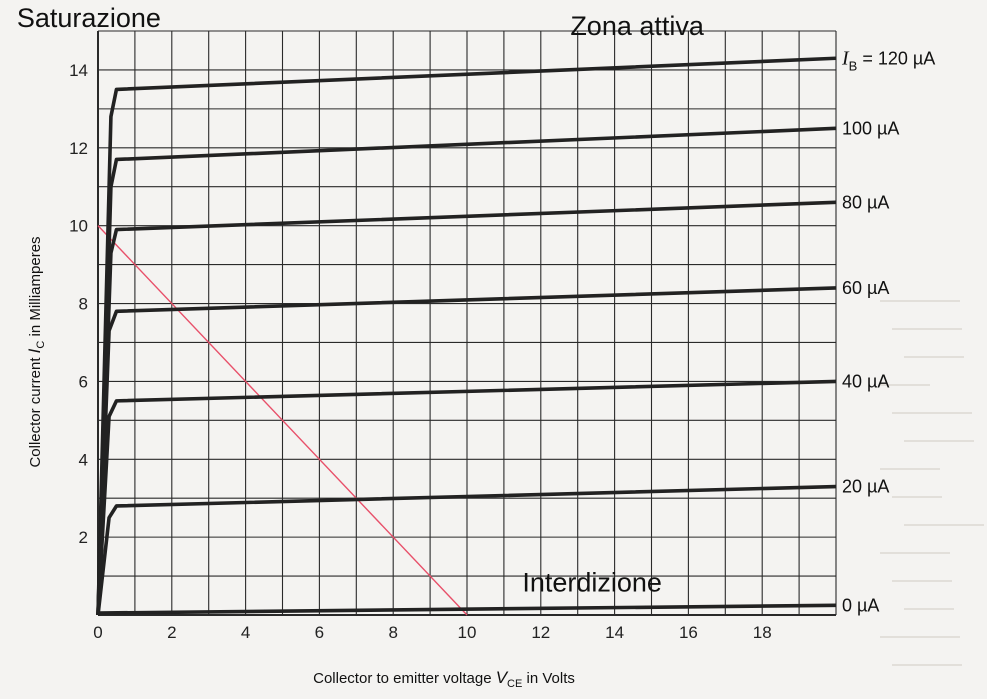 The image size is (987, 699). Describe the element at coordinates (688, 632) in the screenshot. I see `x-tick-label: 16` at that location.